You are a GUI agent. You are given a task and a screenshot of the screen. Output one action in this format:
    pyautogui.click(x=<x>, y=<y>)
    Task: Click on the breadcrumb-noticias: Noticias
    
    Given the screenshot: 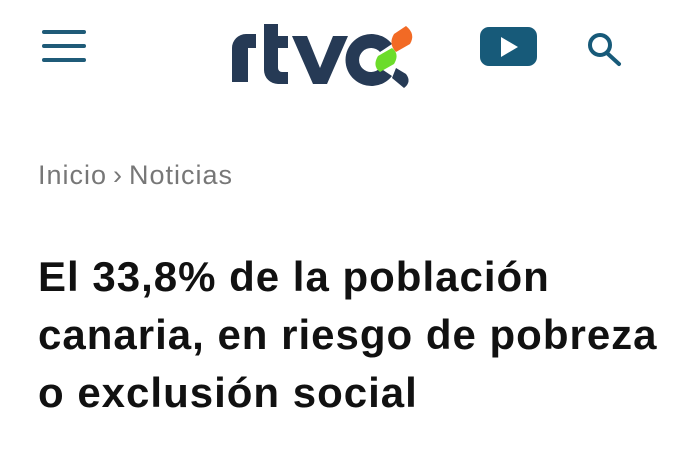 What is the action you would take?
    pyautogui.click(x=181, y=175)
    